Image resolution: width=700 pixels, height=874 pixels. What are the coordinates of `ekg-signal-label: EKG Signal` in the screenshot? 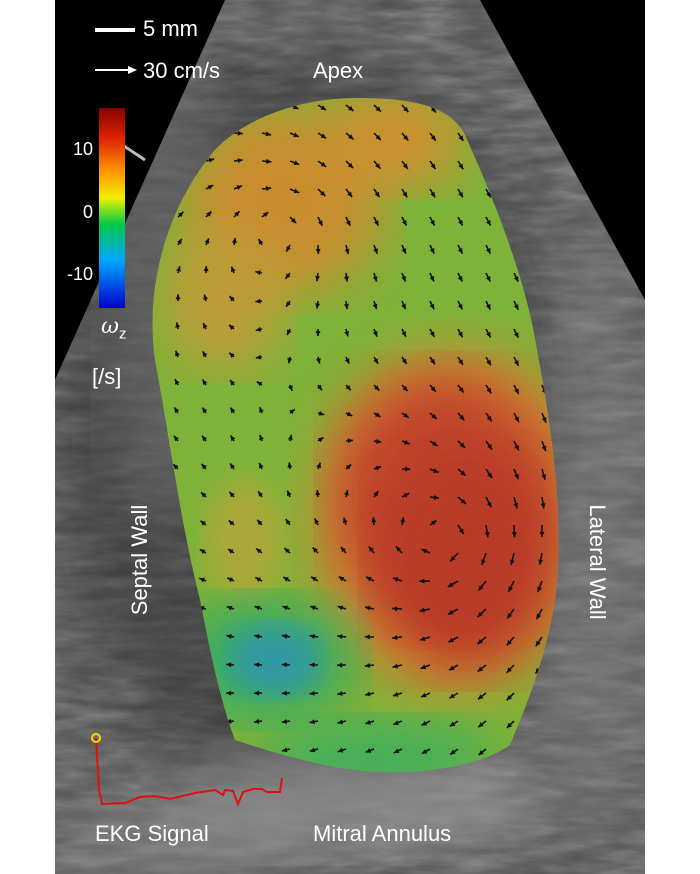 It's located at (152, 833).